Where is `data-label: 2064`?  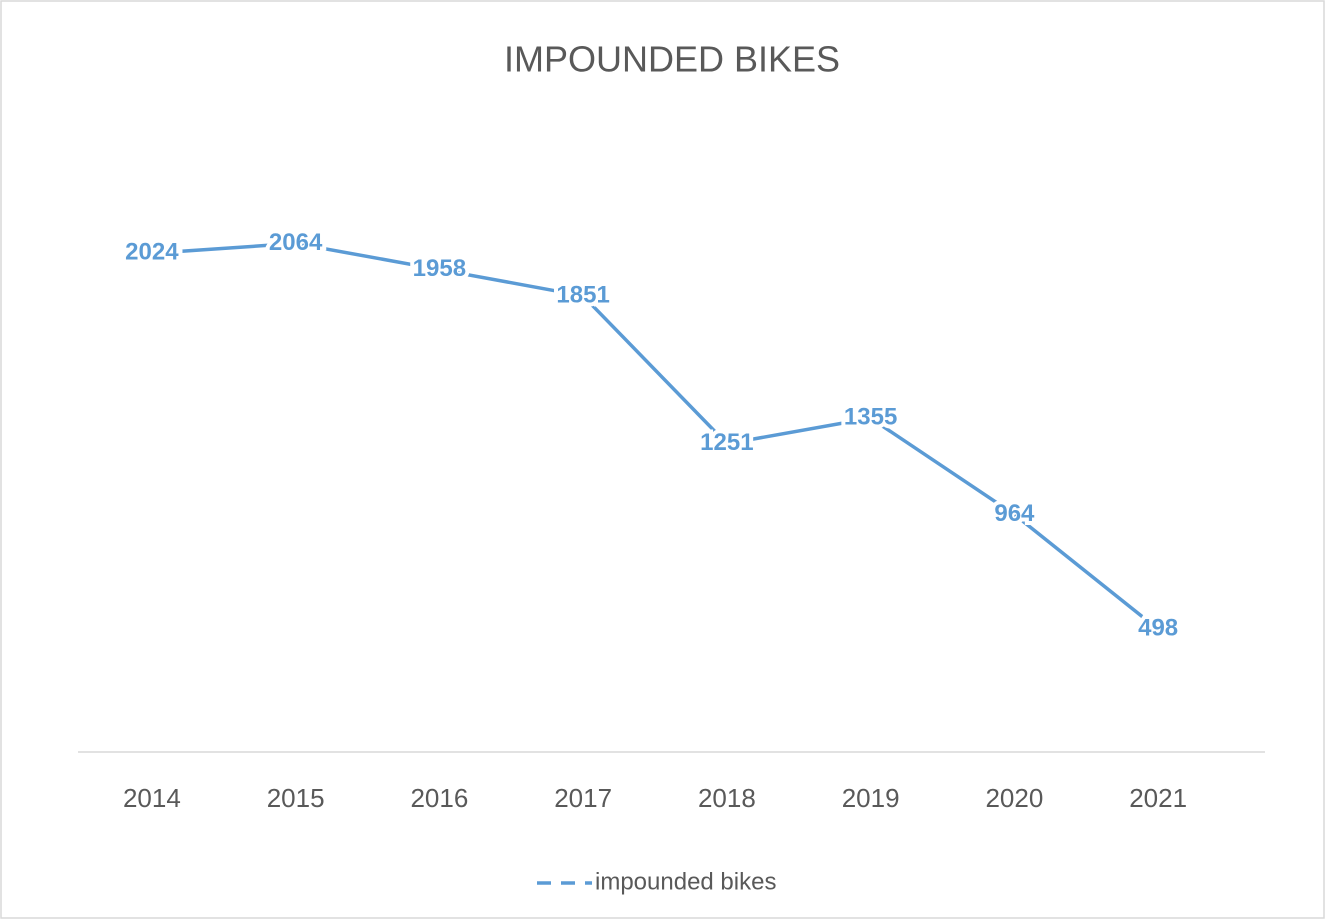 data-label: 2064 is located at coordinates (296, 242).